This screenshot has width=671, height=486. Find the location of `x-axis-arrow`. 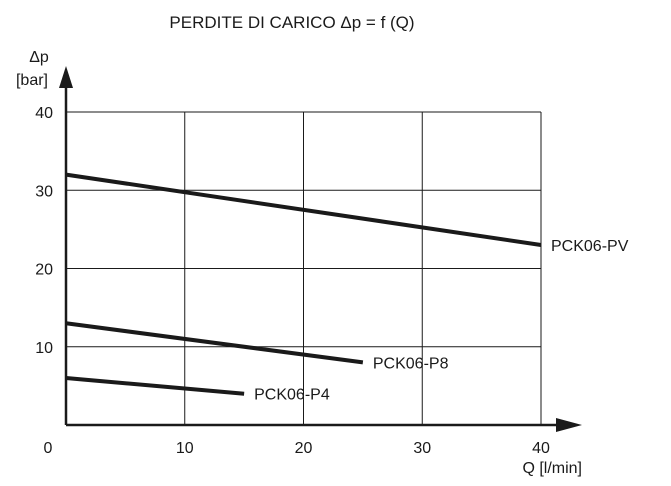

x-axis-arrow is located at coordinates (569, 425).